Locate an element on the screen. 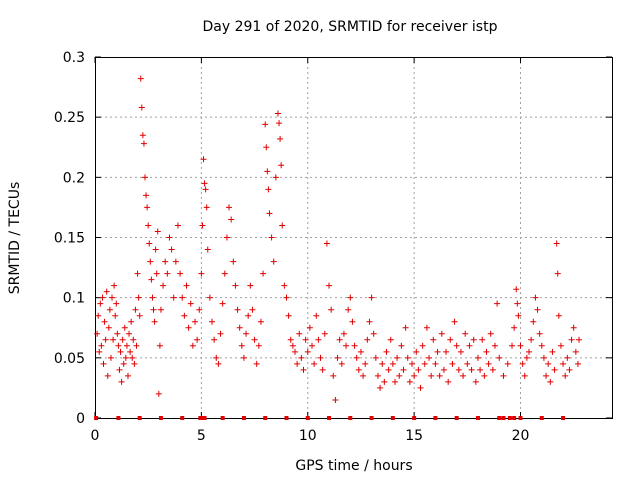 The image size is (640, 480). x-tick-label: 0 is located at coordinates (95, 436).